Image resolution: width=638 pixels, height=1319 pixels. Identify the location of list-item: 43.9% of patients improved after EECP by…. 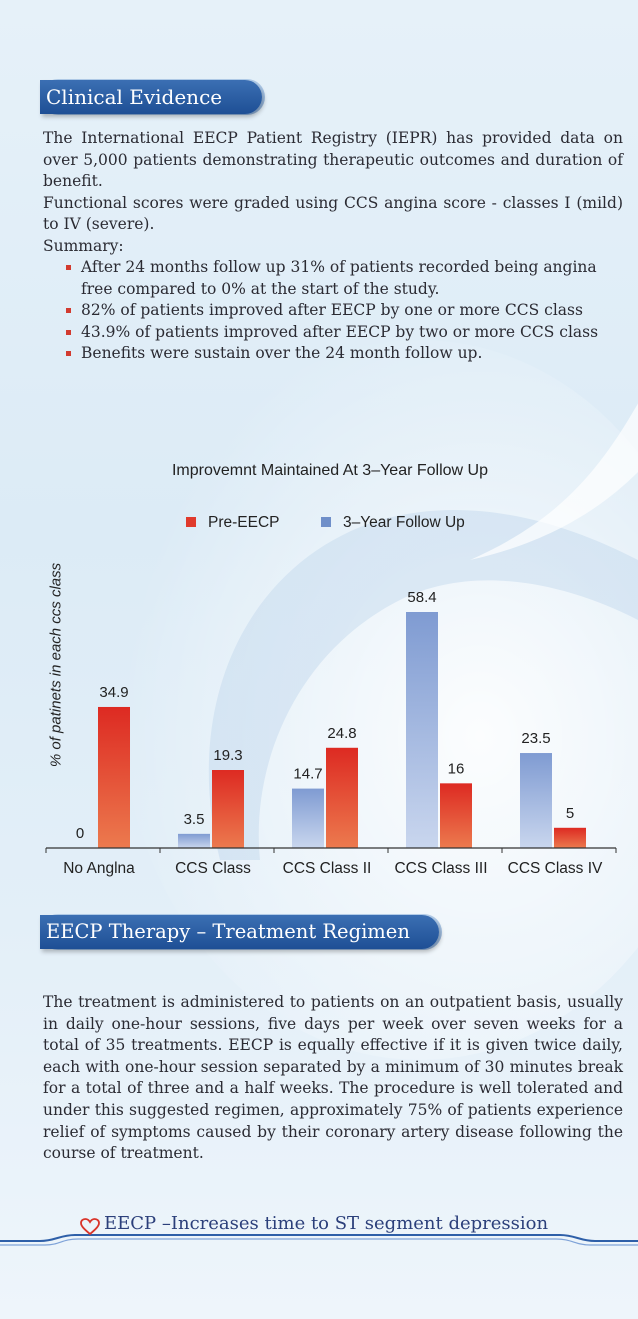
(344, 333).